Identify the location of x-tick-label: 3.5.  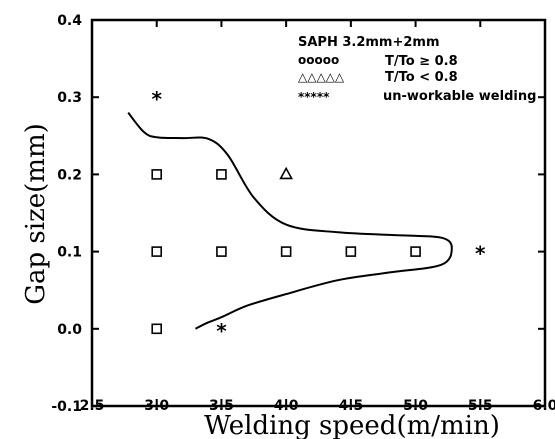
(221, 406).